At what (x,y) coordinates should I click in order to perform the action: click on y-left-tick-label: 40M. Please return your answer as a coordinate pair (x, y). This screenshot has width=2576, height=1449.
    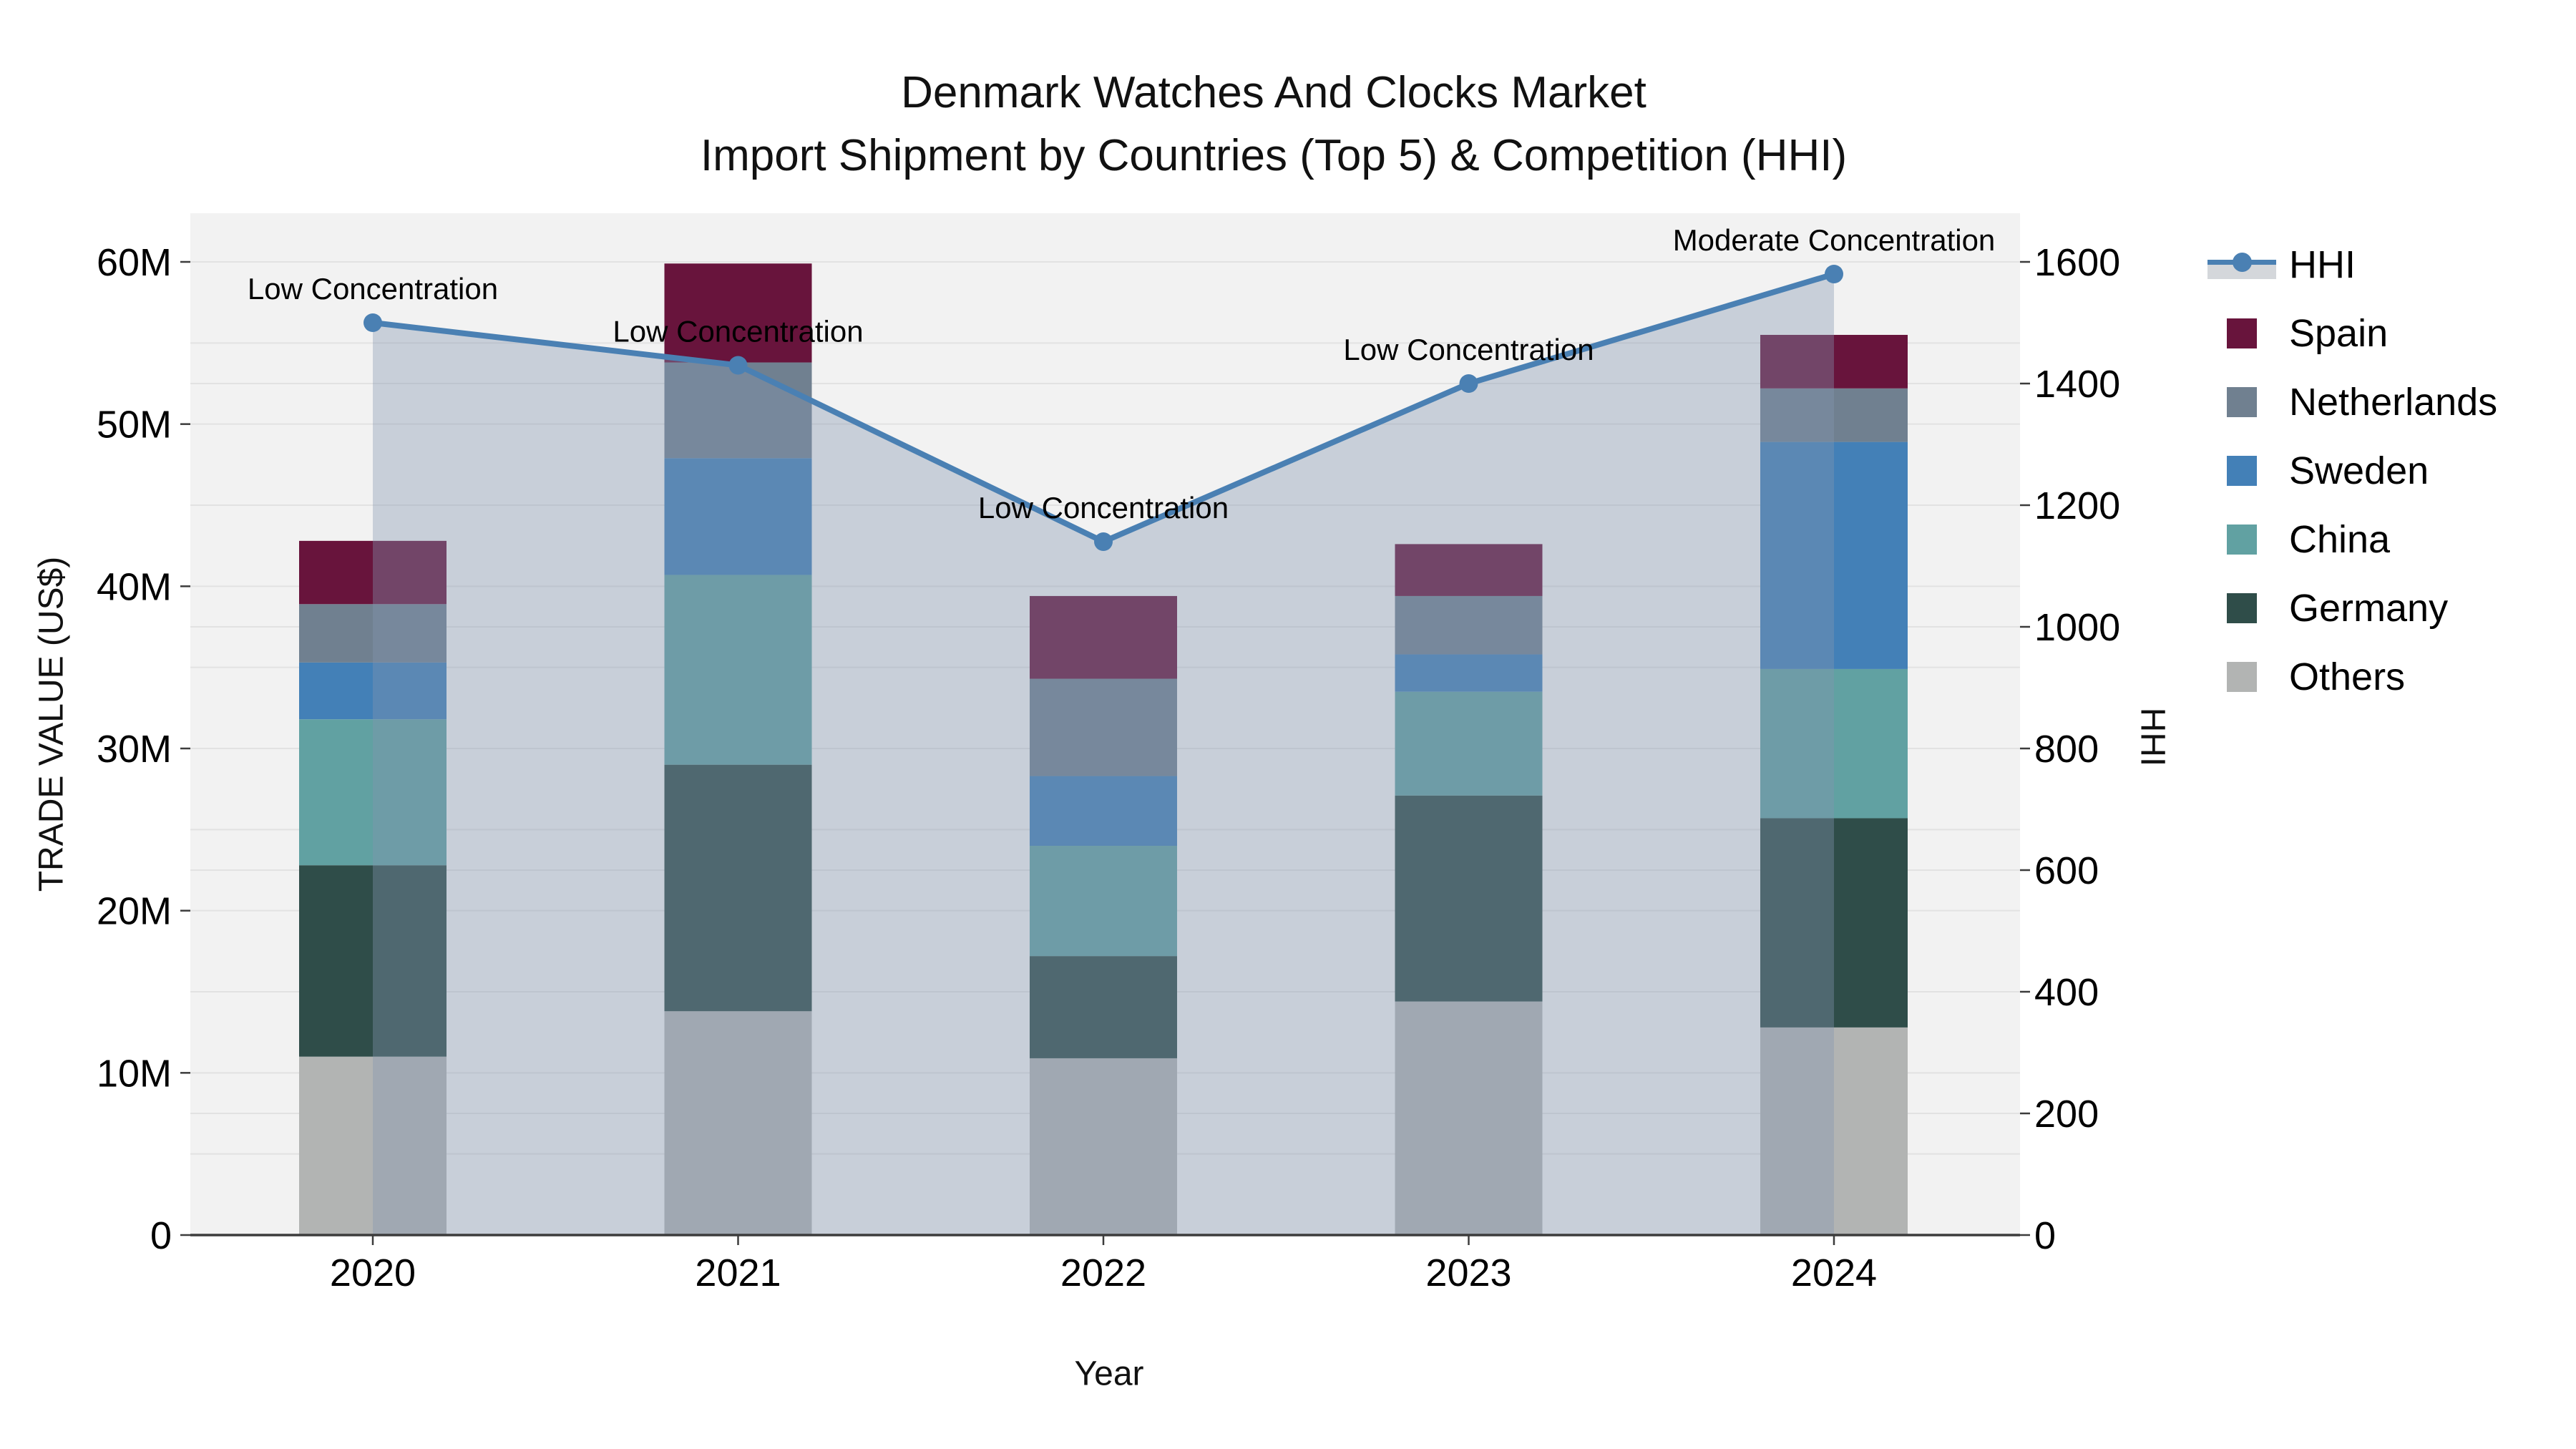
    Looking at the image, I should click on (134, 586).